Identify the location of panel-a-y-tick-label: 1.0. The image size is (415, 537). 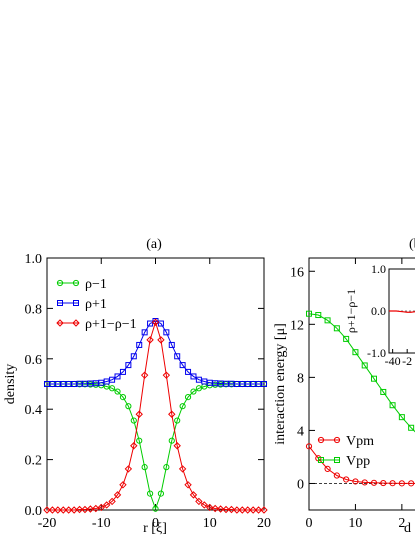
(34, 259).